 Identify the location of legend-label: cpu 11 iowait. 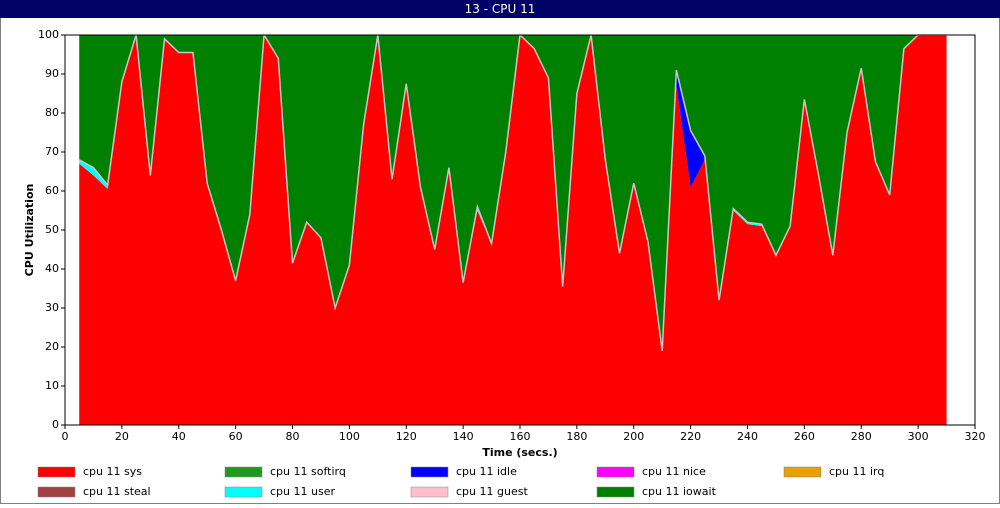
(679, 491).